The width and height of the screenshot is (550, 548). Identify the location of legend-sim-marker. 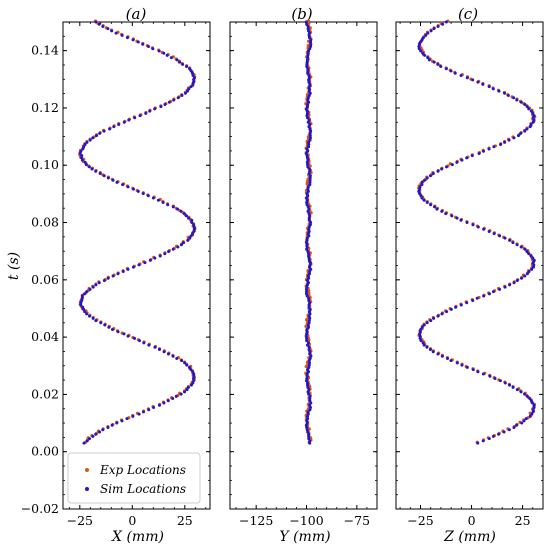
(87, 489).